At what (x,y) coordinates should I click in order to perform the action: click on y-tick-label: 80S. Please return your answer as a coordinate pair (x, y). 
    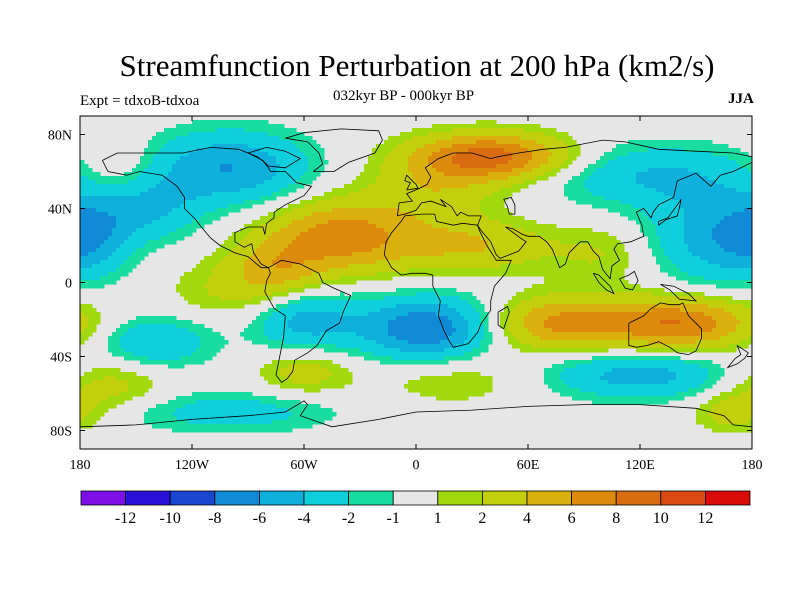
    Looking at the image, I should click on (61, 432).